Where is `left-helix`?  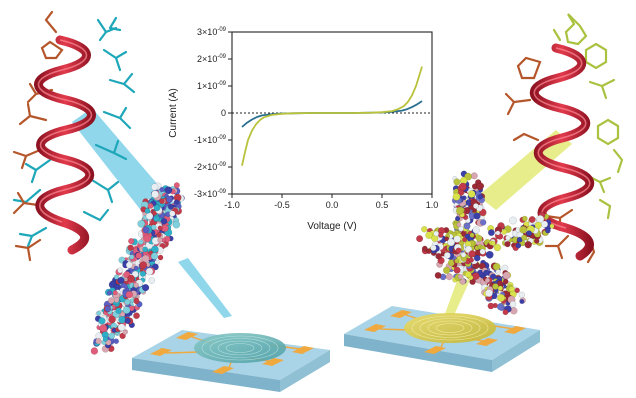
left-helix is located at coordinates (65, 145).